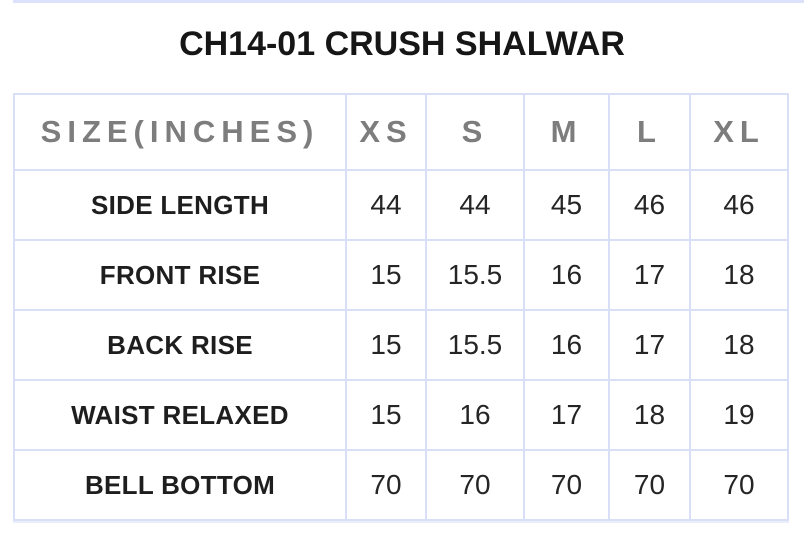 The image size is (804, 539). Describe the element at coordinates (180, 485) in the screenshot. I see `row-label: BELL BOTTOM` at that location.